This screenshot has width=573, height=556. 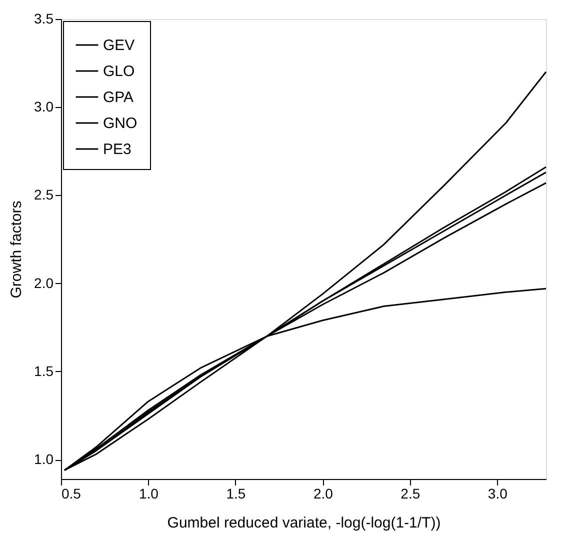 I want to click on x-tick-label: 1.0, so click(x=148, y=494).